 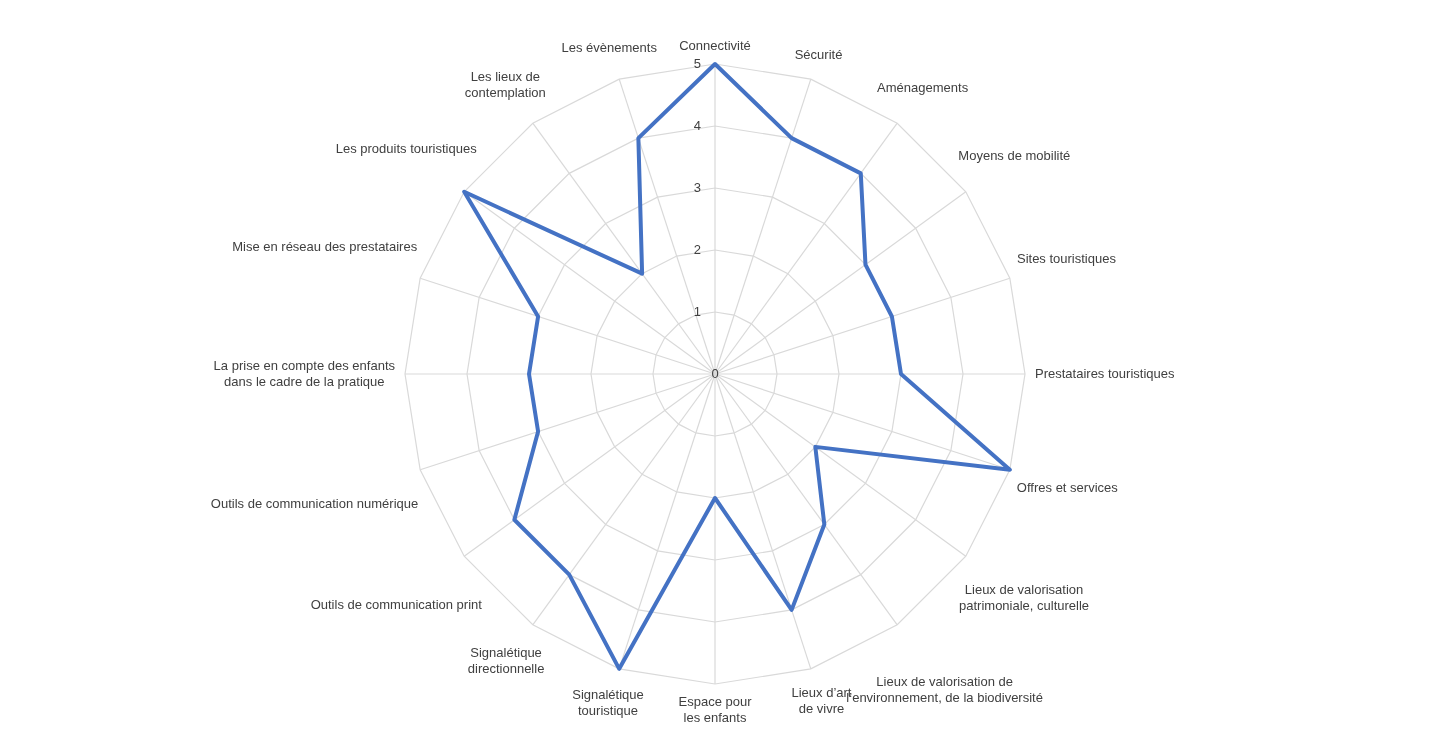 What do you see at coordinates (506, 661) in the screenshot?
I see `spoke-label: Signalétique directionnelle` at bounding box center [506, 661].